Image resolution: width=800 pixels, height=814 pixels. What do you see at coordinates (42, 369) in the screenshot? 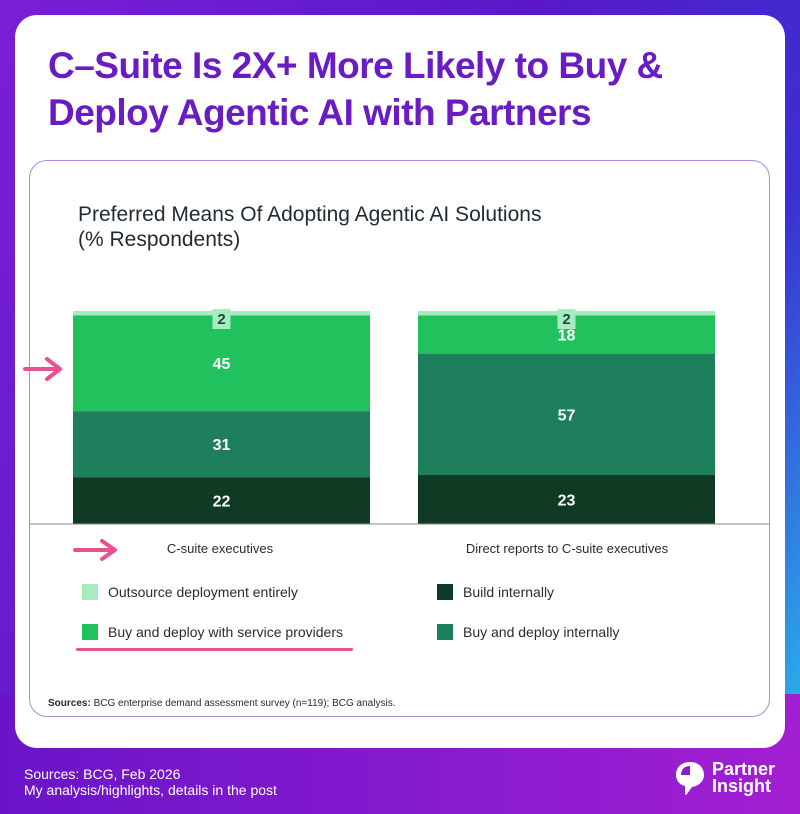
I see `highlight-arrow-icon` at bounding box center [42, 369].